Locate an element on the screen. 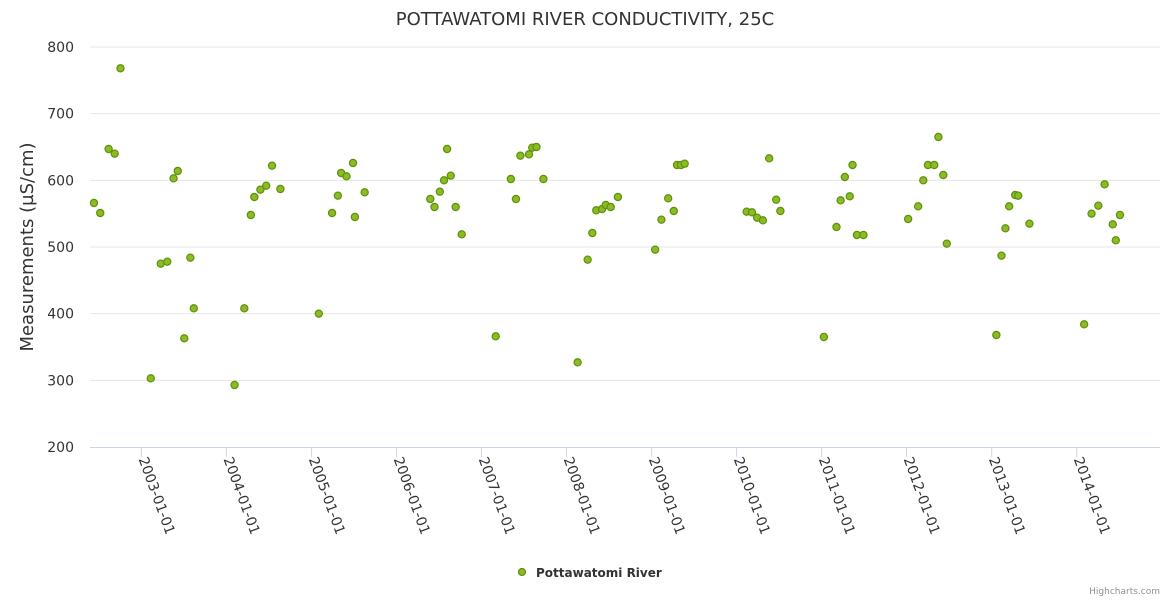 The image size is (1170, 600). x-tick-label: 2006-01-01 is located at coordinates (411, 496).